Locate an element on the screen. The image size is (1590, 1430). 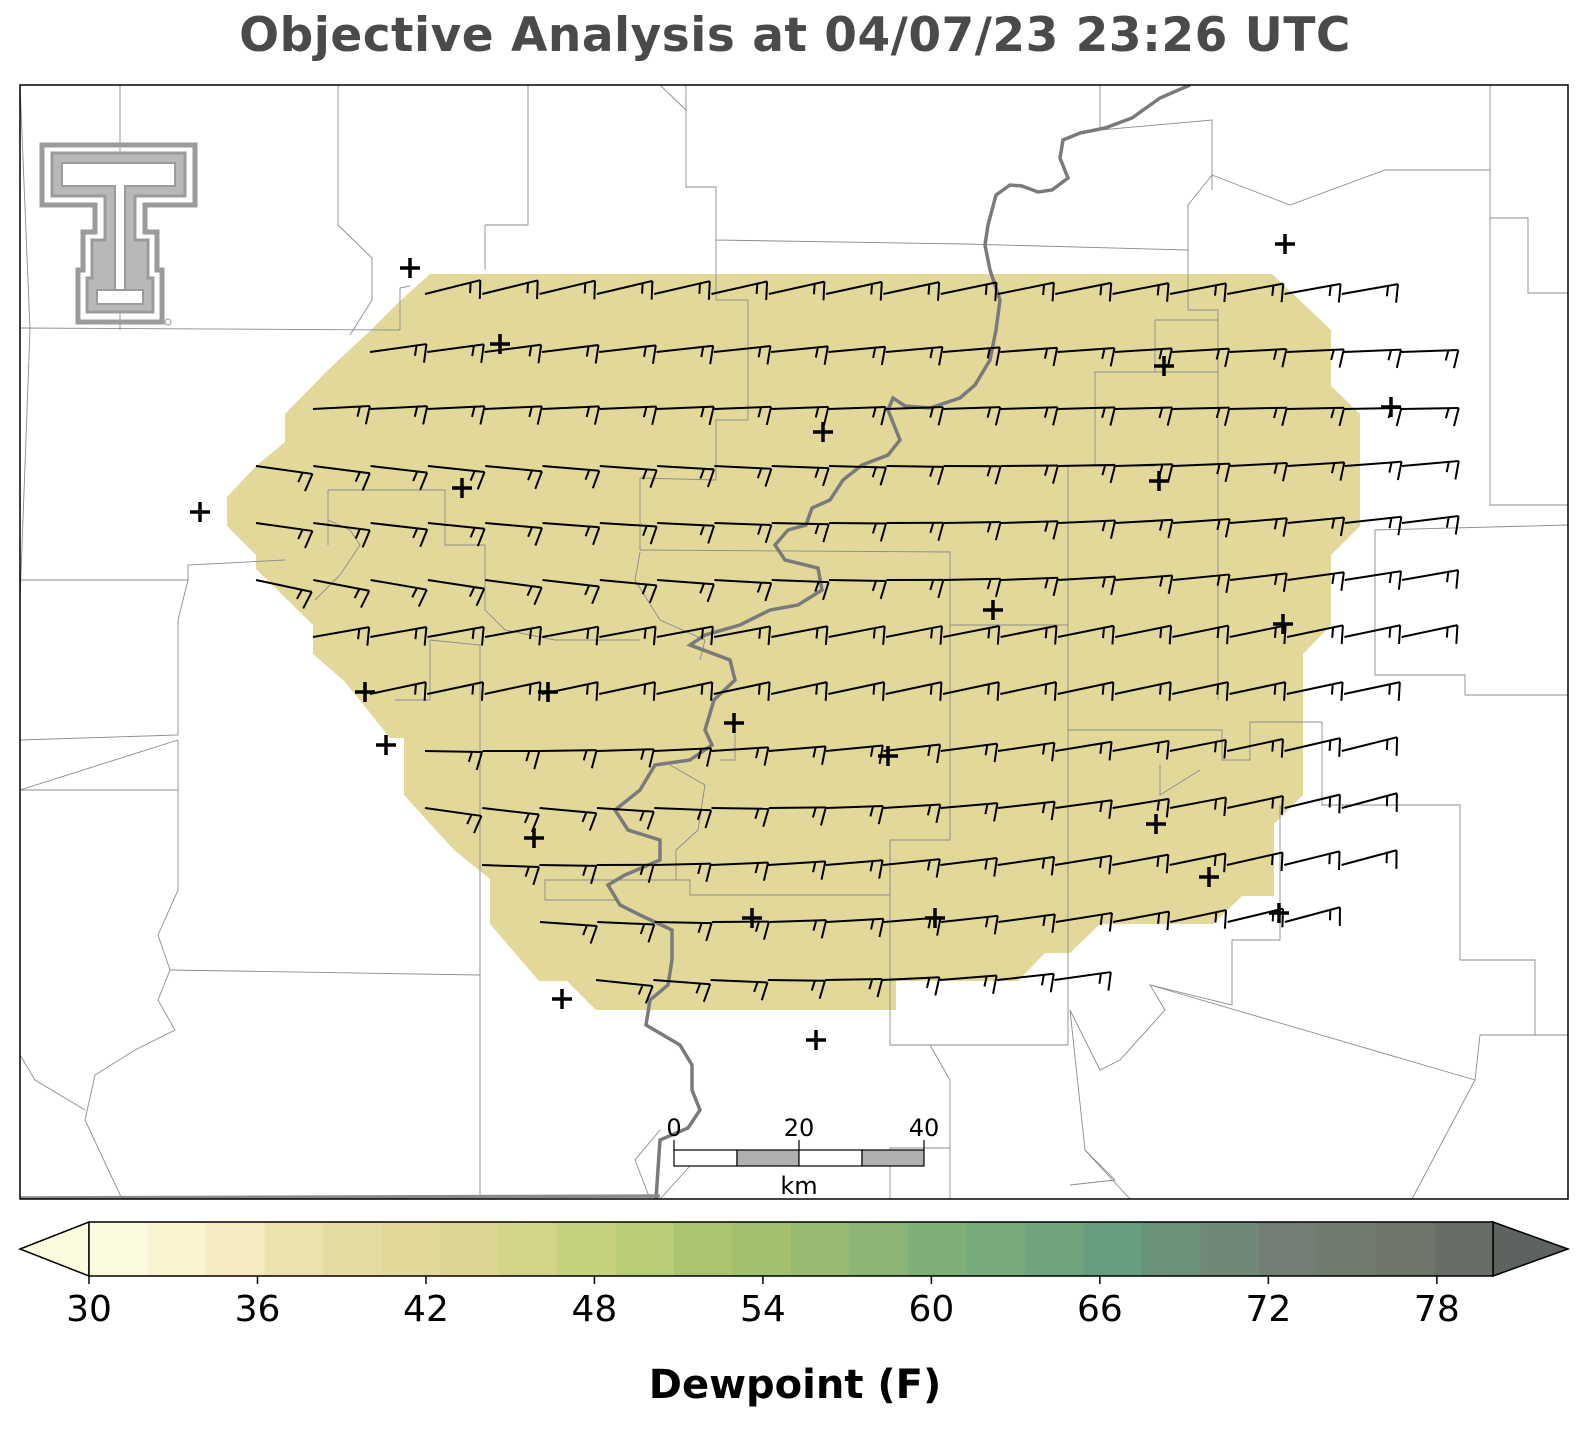
colorbar-tick-label: 66 is located at coordinates (1100, 1309).